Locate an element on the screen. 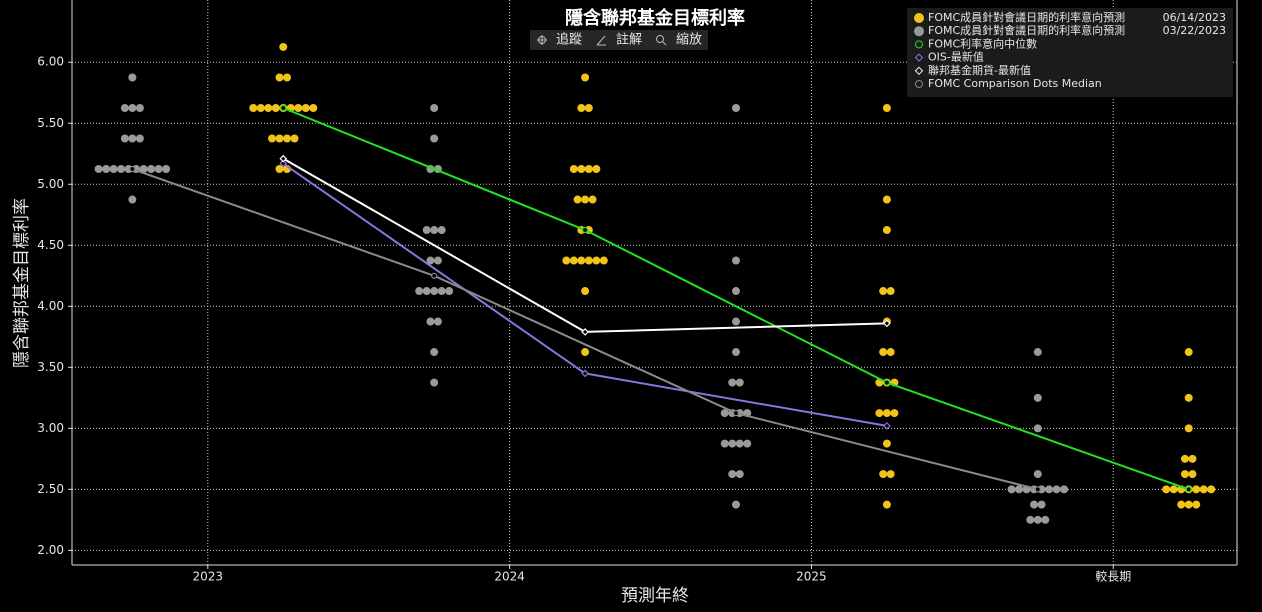 The width and height of the screenshot is (1262, 612). zoom-icon is located at coordinates (660, 39).